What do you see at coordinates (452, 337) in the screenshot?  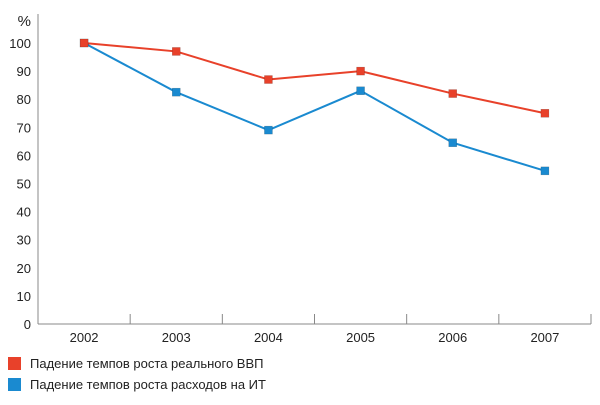 I see `x-tick-label: 2006` at bounding box center [452, 337].